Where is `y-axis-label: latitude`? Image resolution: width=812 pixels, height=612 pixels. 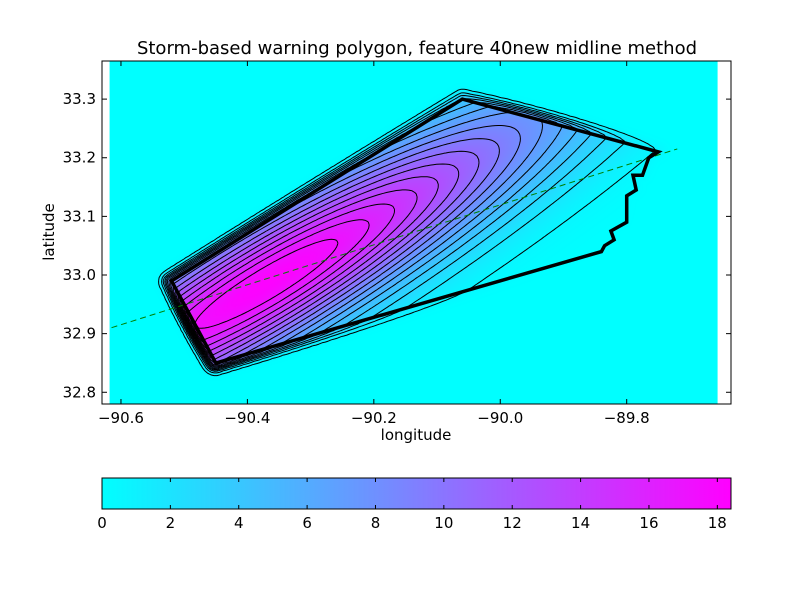
y-axis-label: latitude is located at coordinates (49, 232).